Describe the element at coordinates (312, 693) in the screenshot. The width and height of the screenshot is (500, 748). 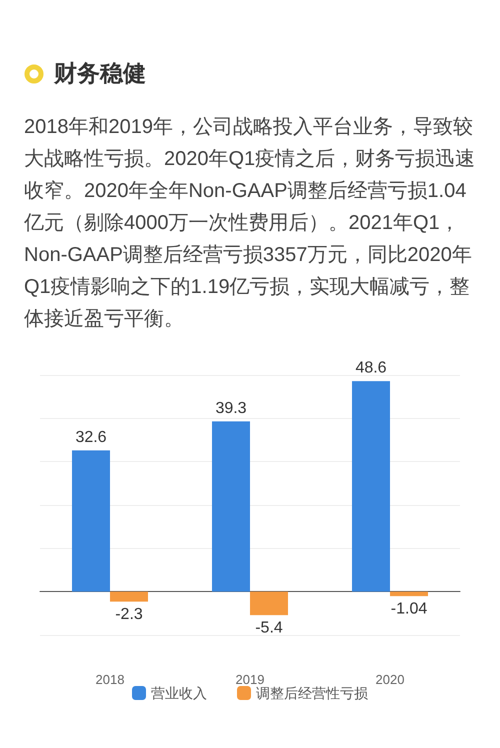
I see `legend-label: 调整后经营性亏损` at that location.